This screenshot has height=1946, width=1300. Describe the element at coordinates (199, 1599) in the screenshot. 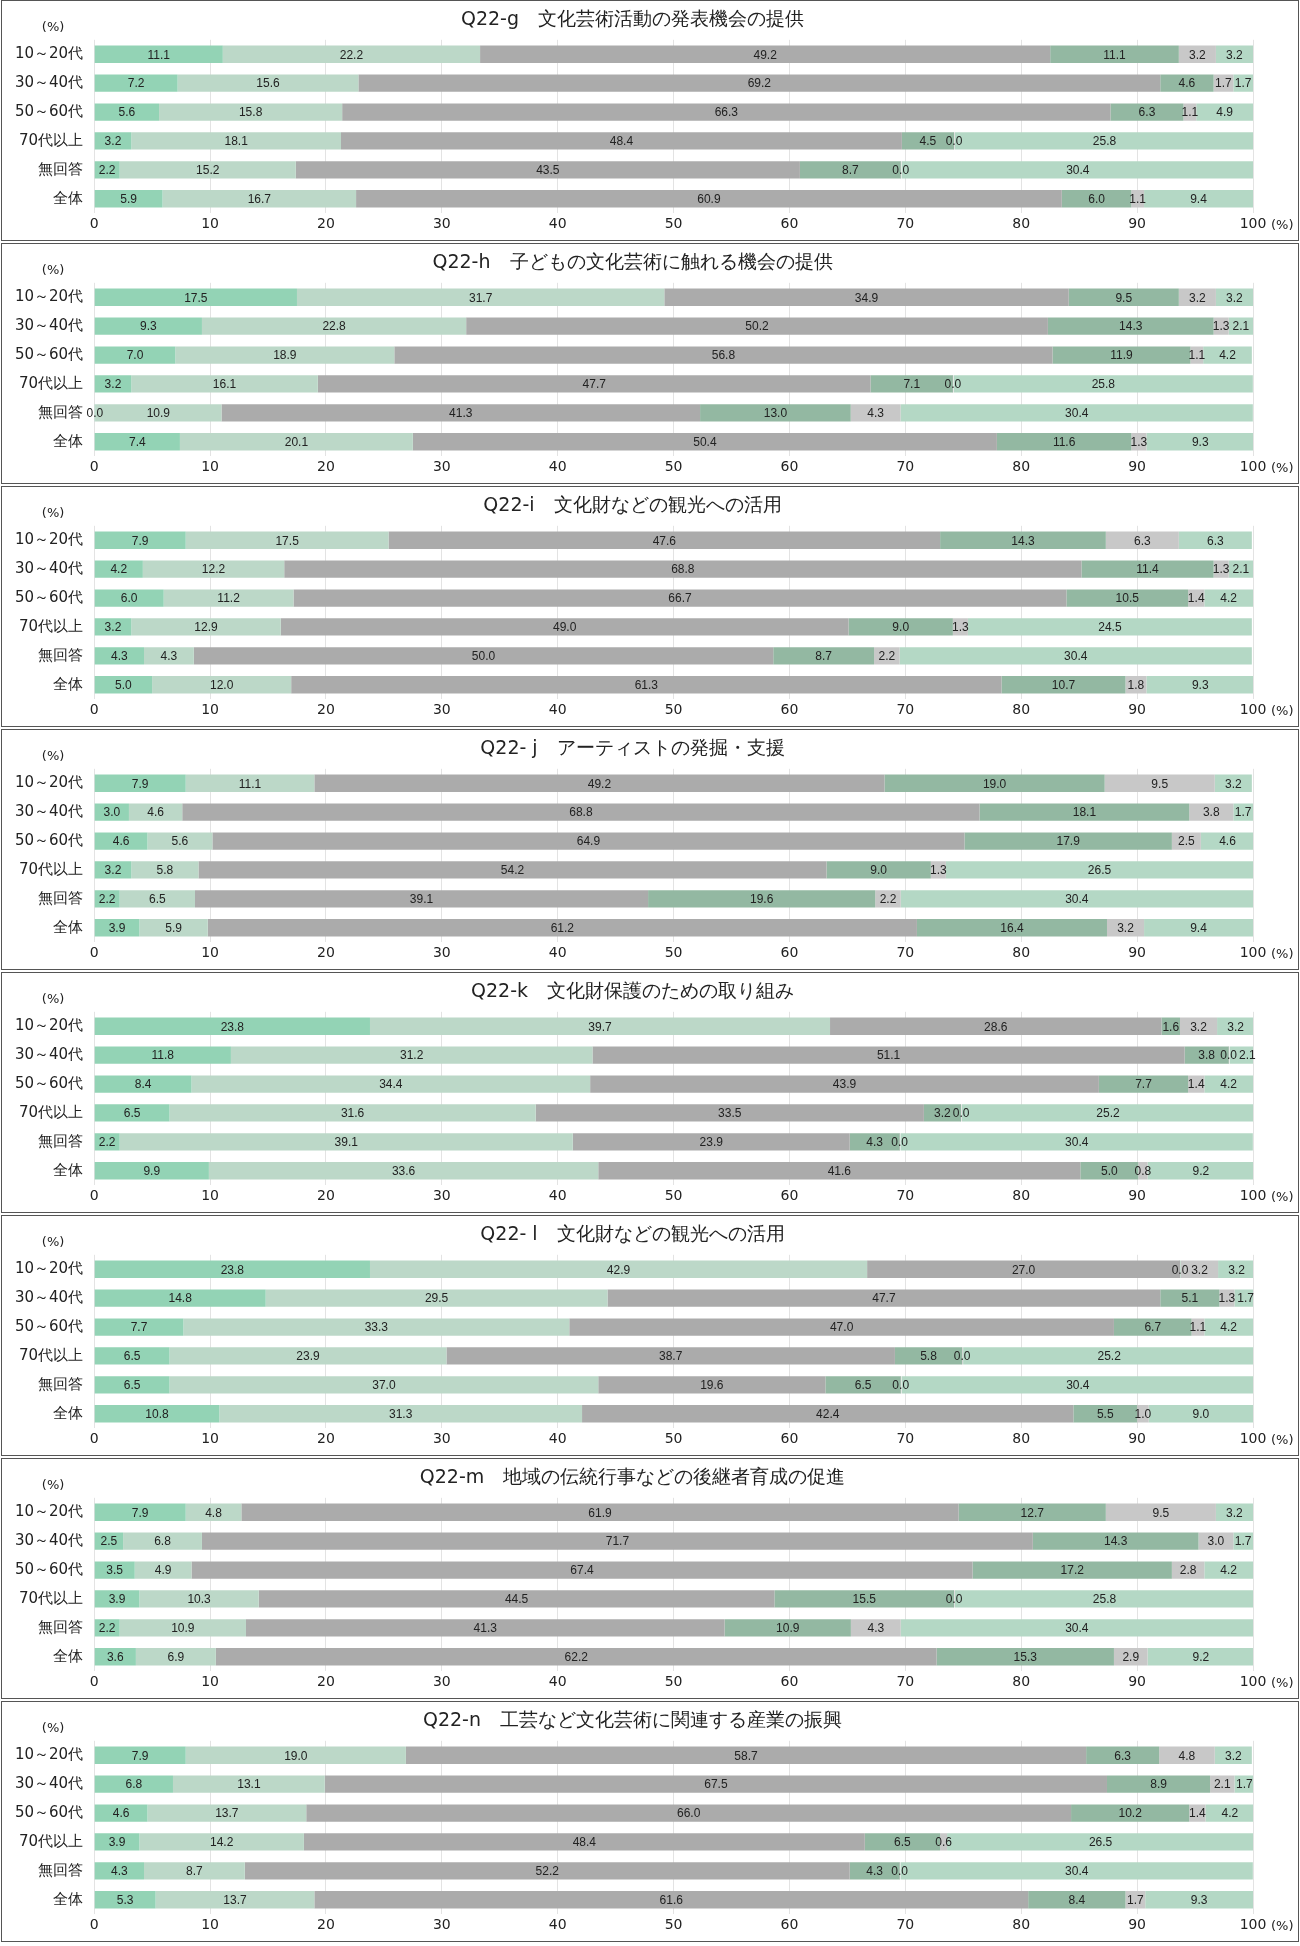

I see `data-label: 10.3` at that location.